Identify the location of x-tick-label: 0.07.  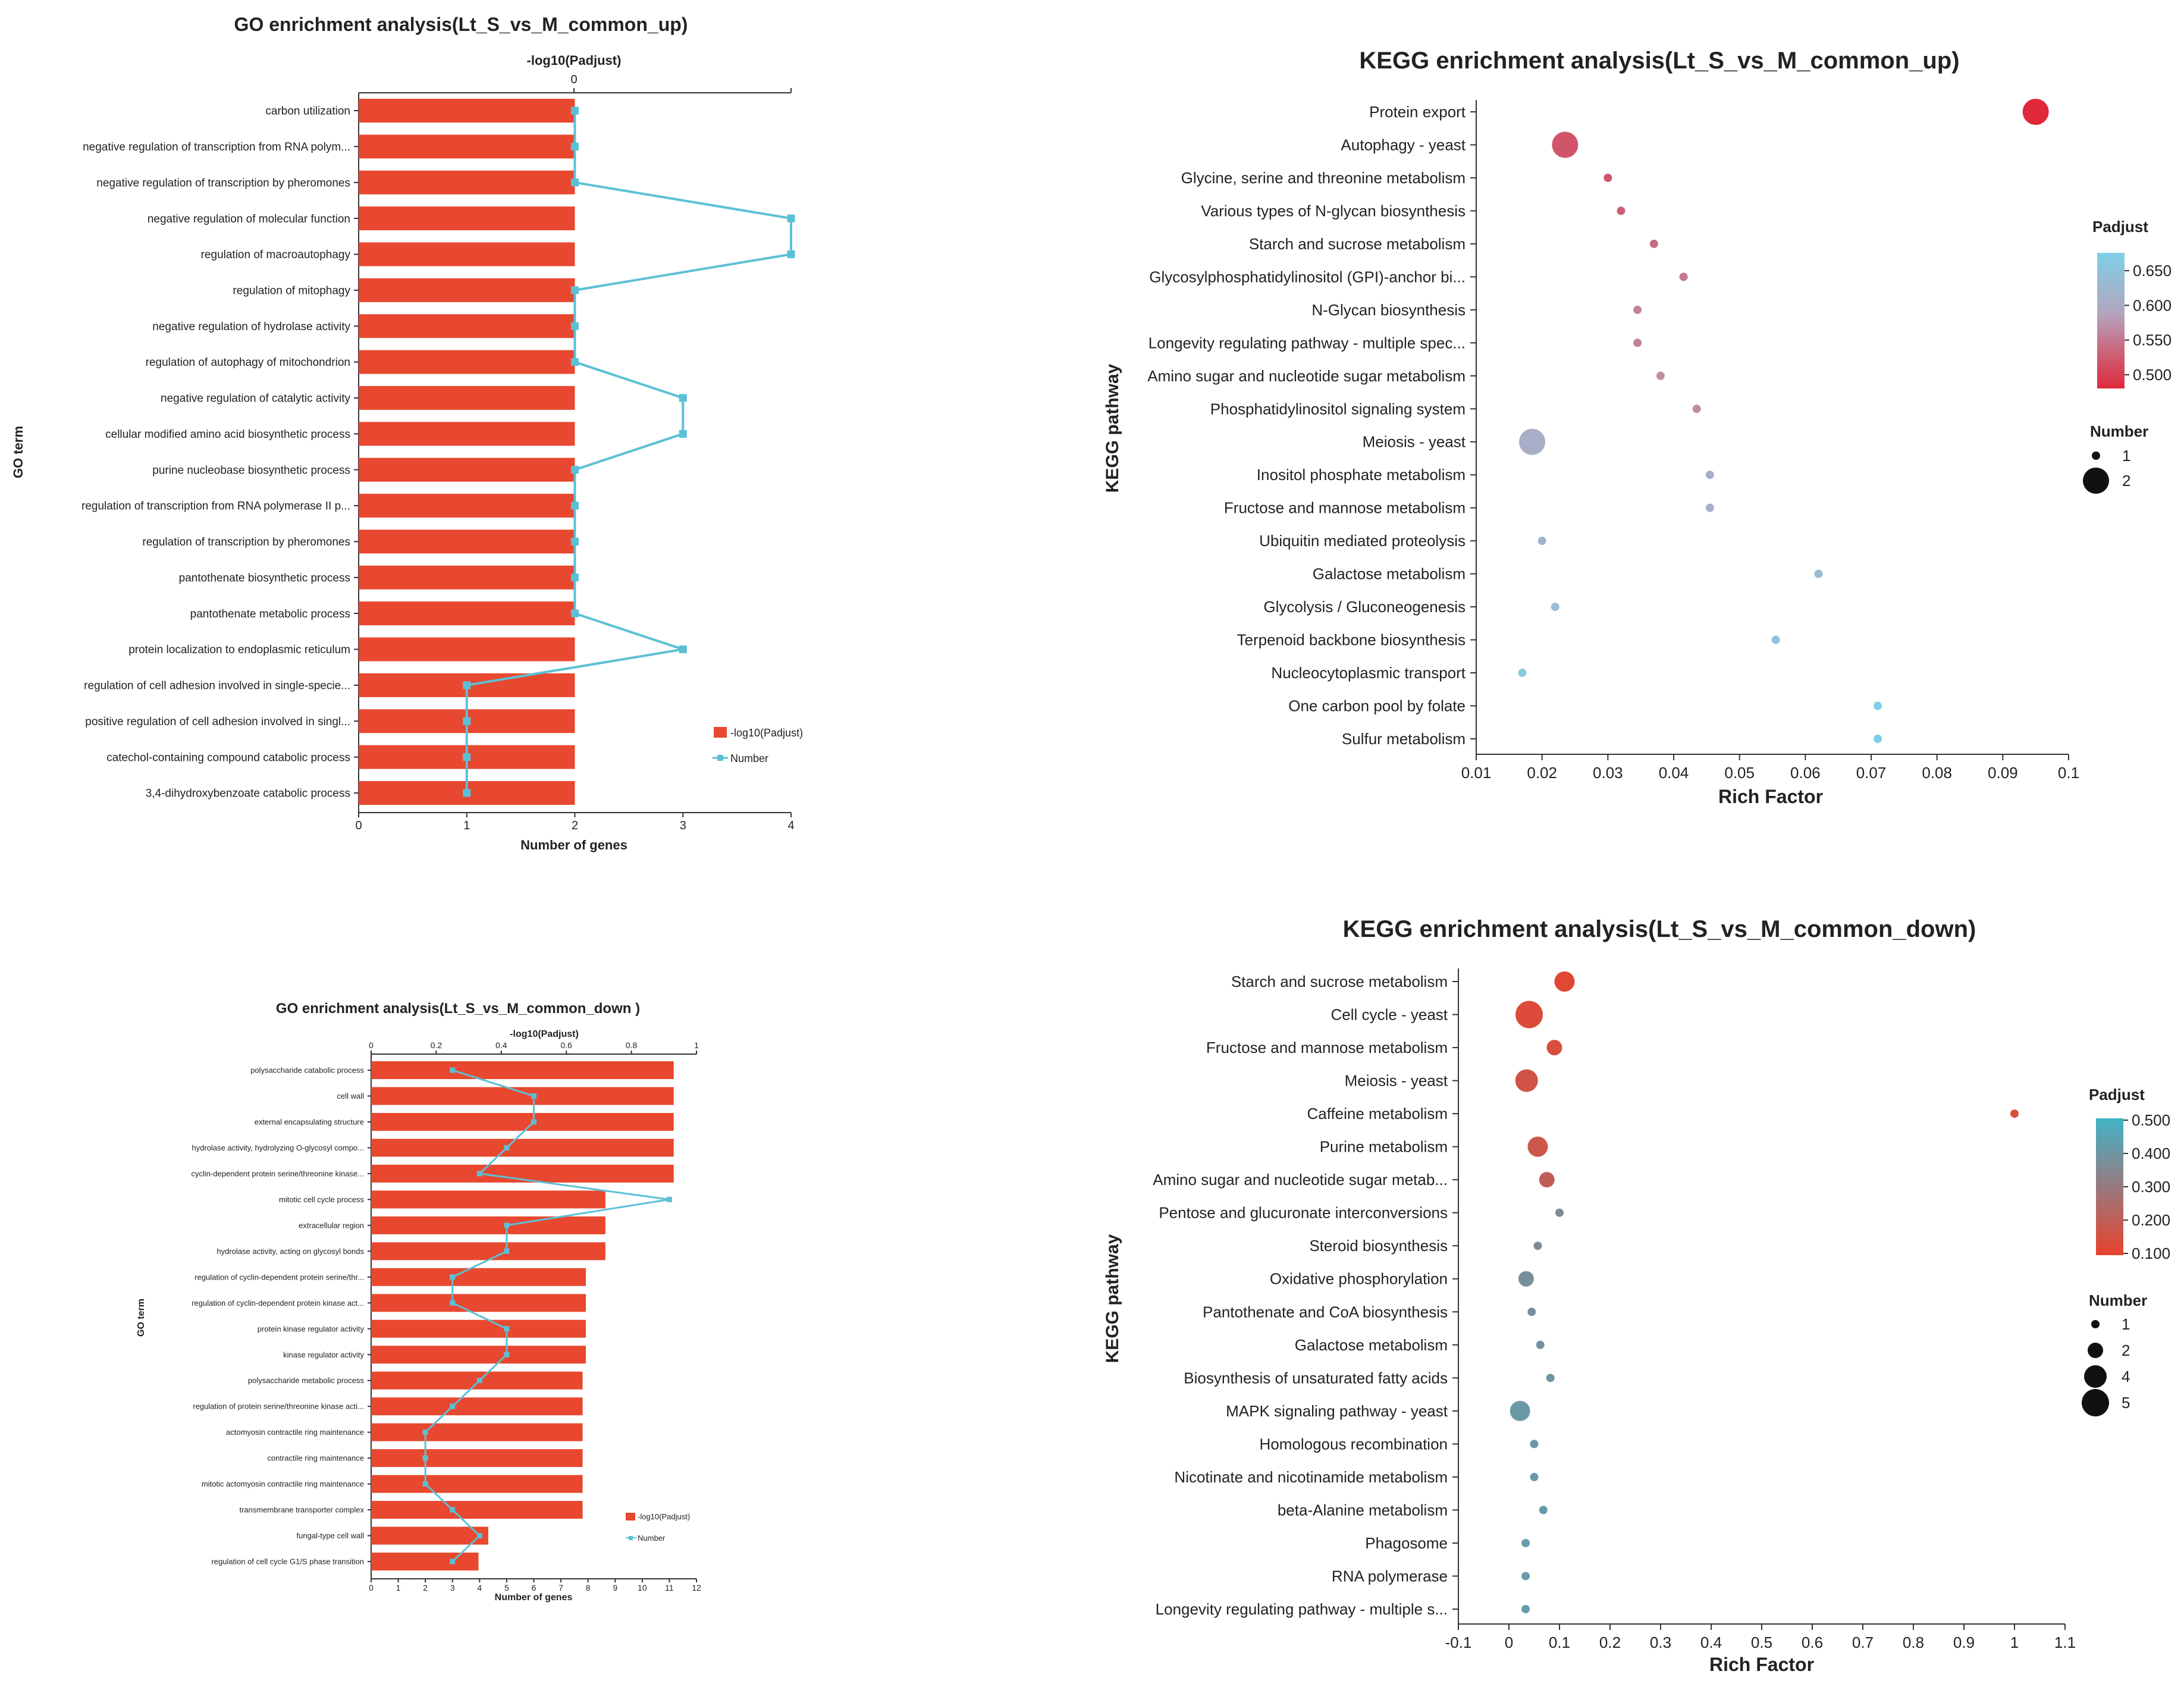
(1871, 773).